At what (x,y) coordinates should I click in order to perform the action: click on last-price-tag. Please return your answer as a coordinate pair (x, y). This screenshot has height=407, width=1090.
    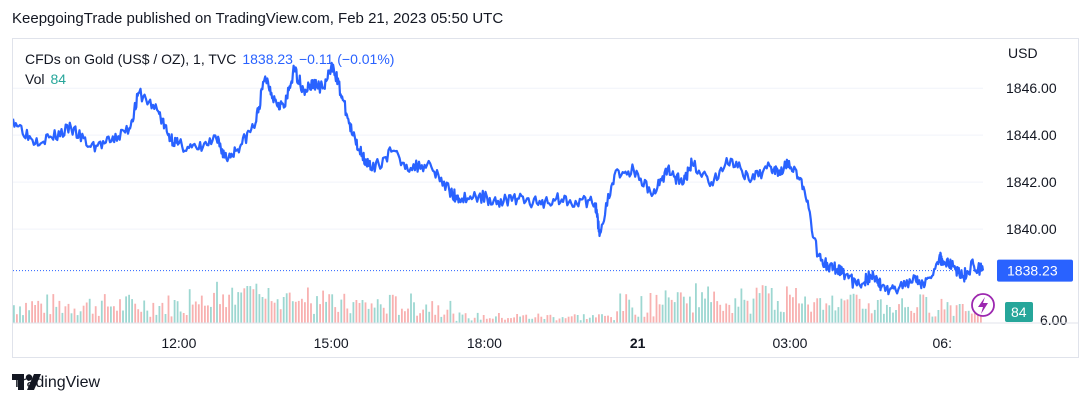
    Looking at the image, I should click on (1035, 270).